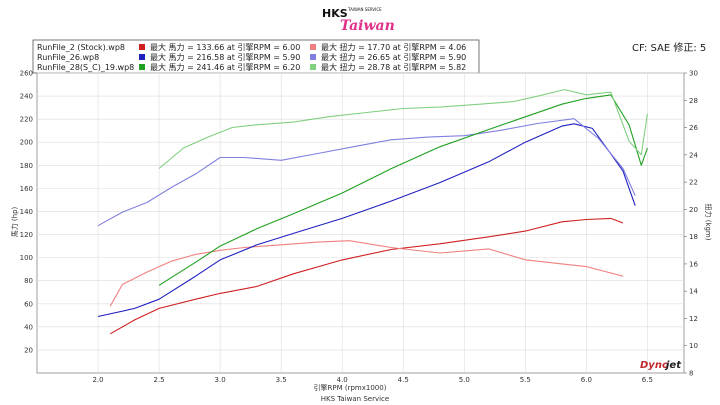 The width and height of the screenshot is (720, 405). Describe the element at coordinates (367, 26) in the screenshot. I see `logo-script: Taiwan` at that location.